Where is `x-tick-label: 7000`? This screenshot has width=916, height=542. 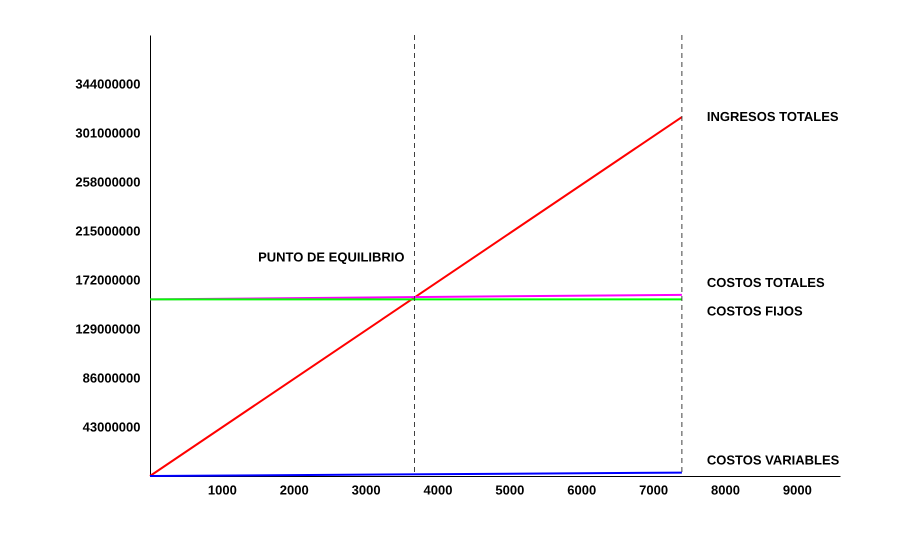 x-tick-label: 7000 is located at coordinates (653, 490).